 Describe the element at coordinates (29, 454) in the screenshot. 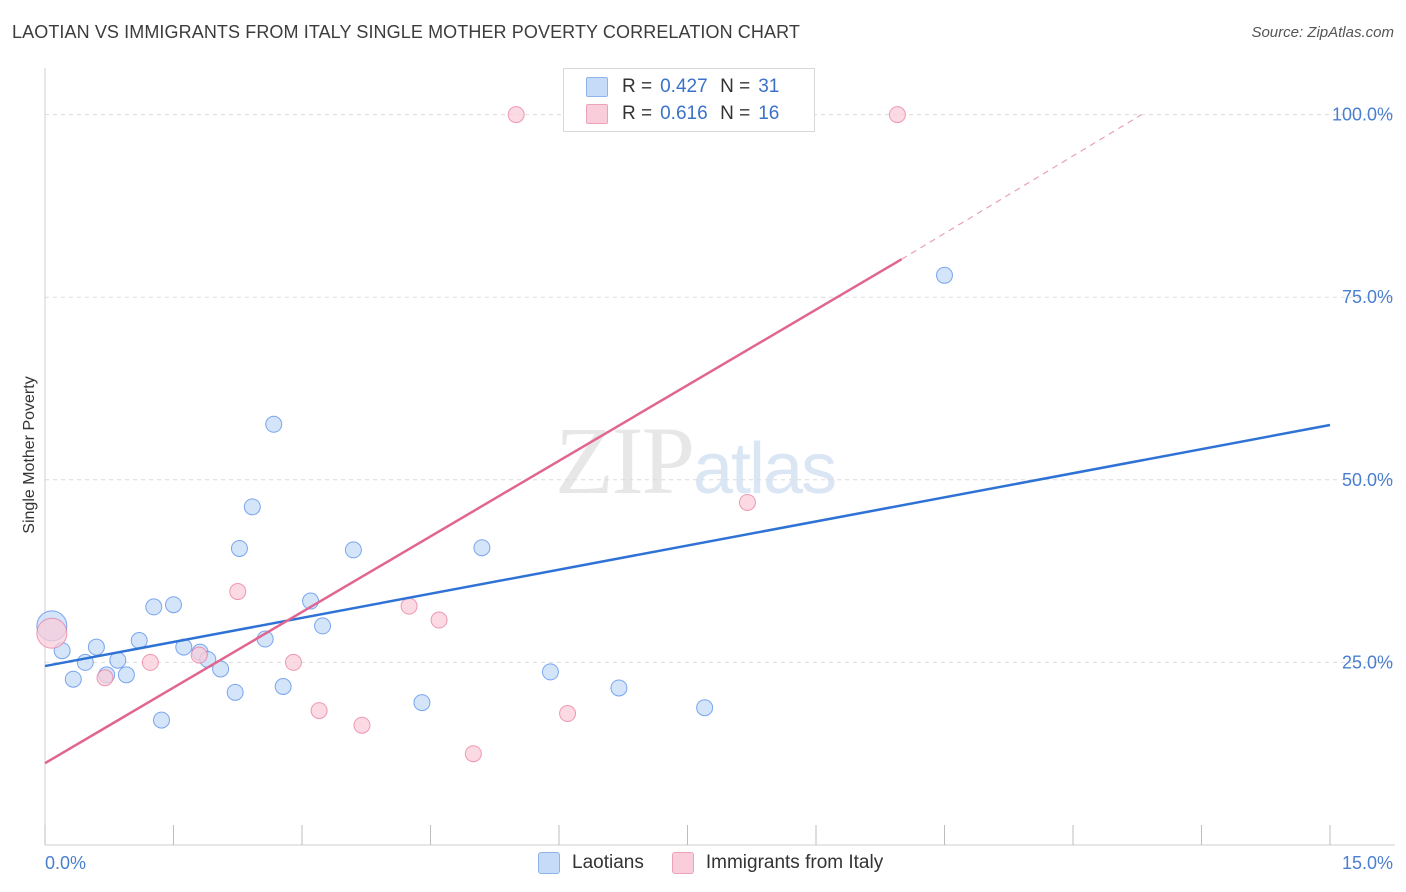

I see `y-axis-label: Single Mother Poverty` at that location.